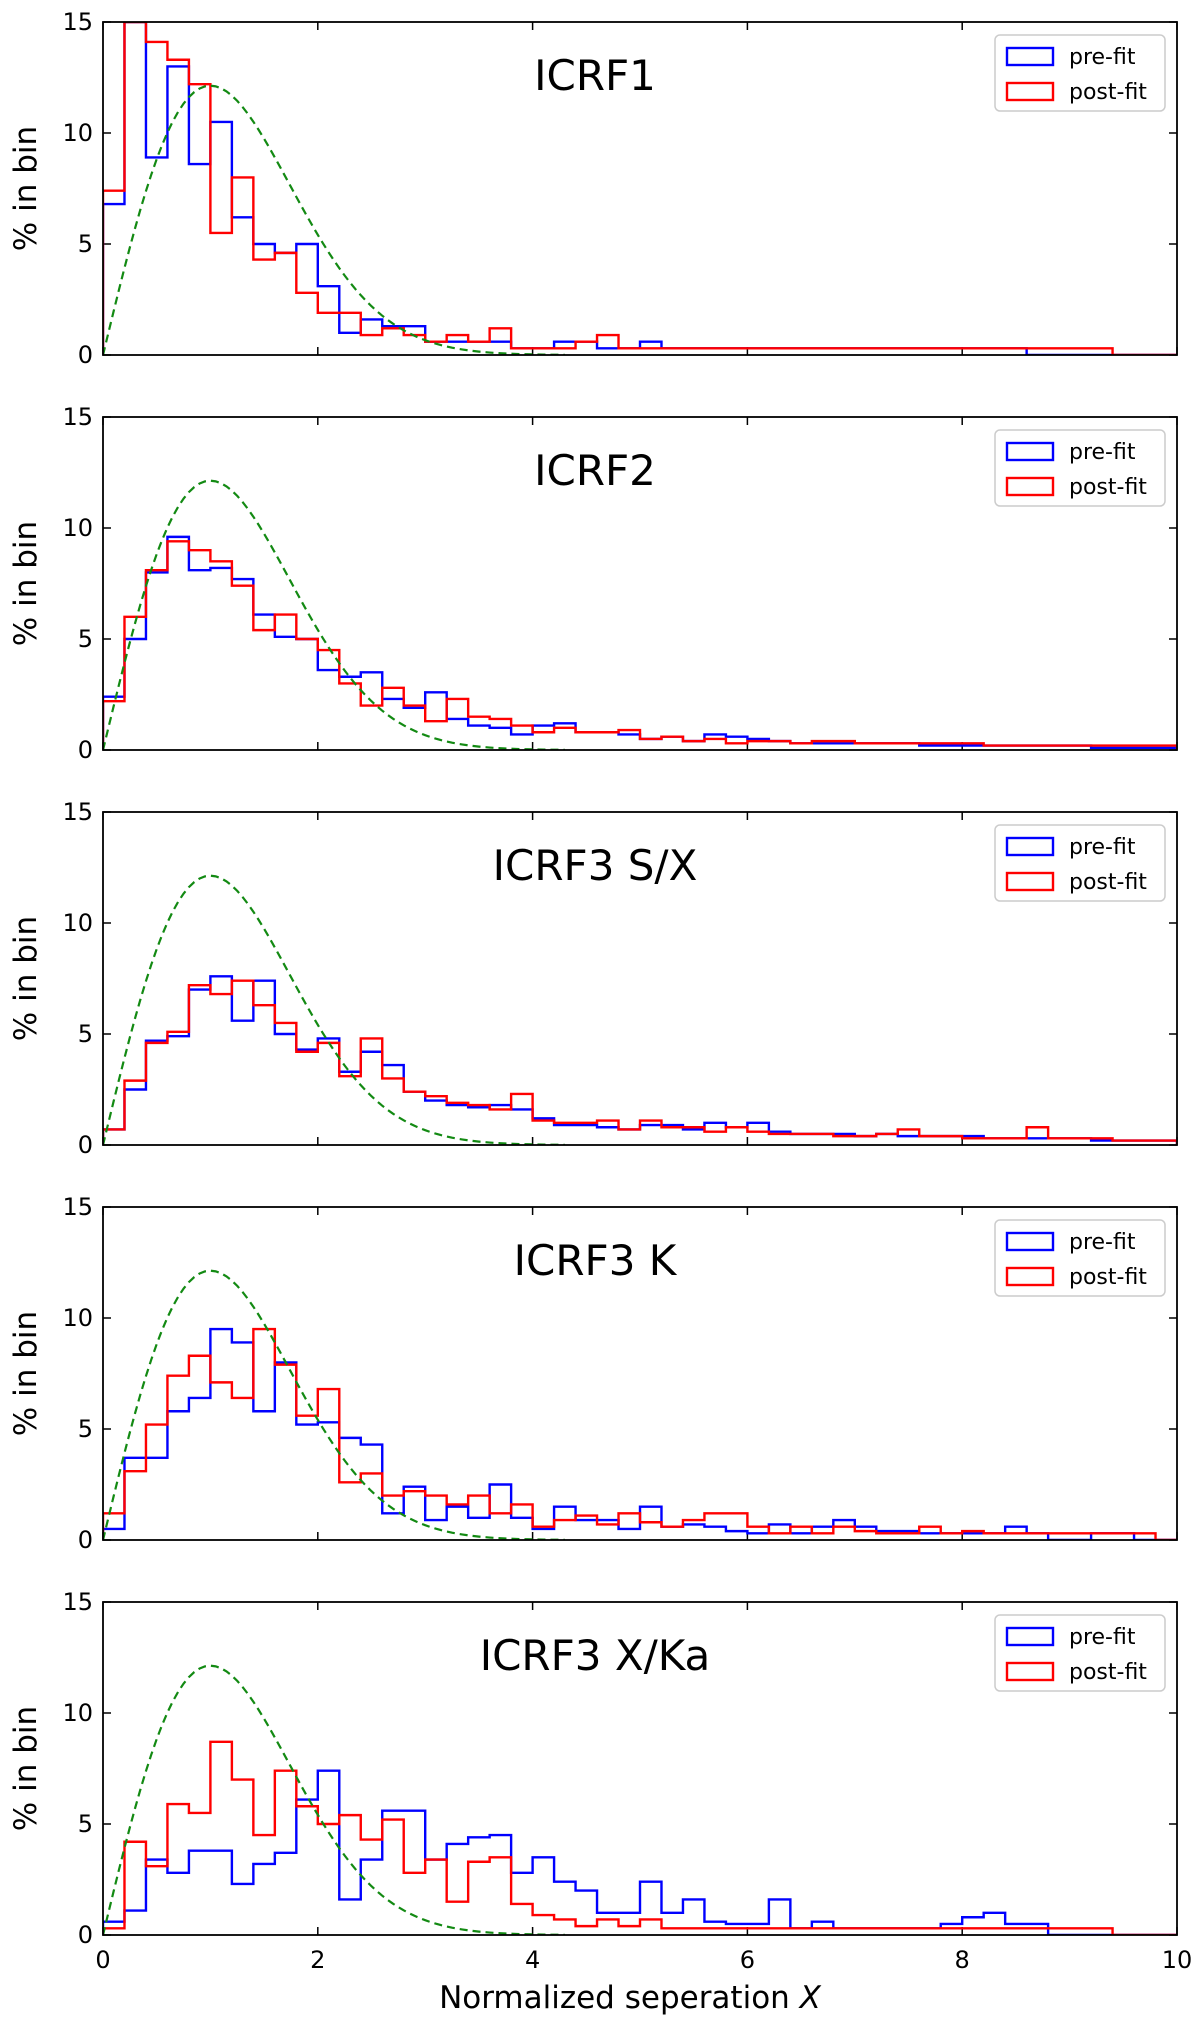 This screenshot has height=2025, width=1200. What do you see at coordinates (595, 865) in the screenshot?
I see `panel-title: ICRF3 S/X` at bounding box center [595, 865].